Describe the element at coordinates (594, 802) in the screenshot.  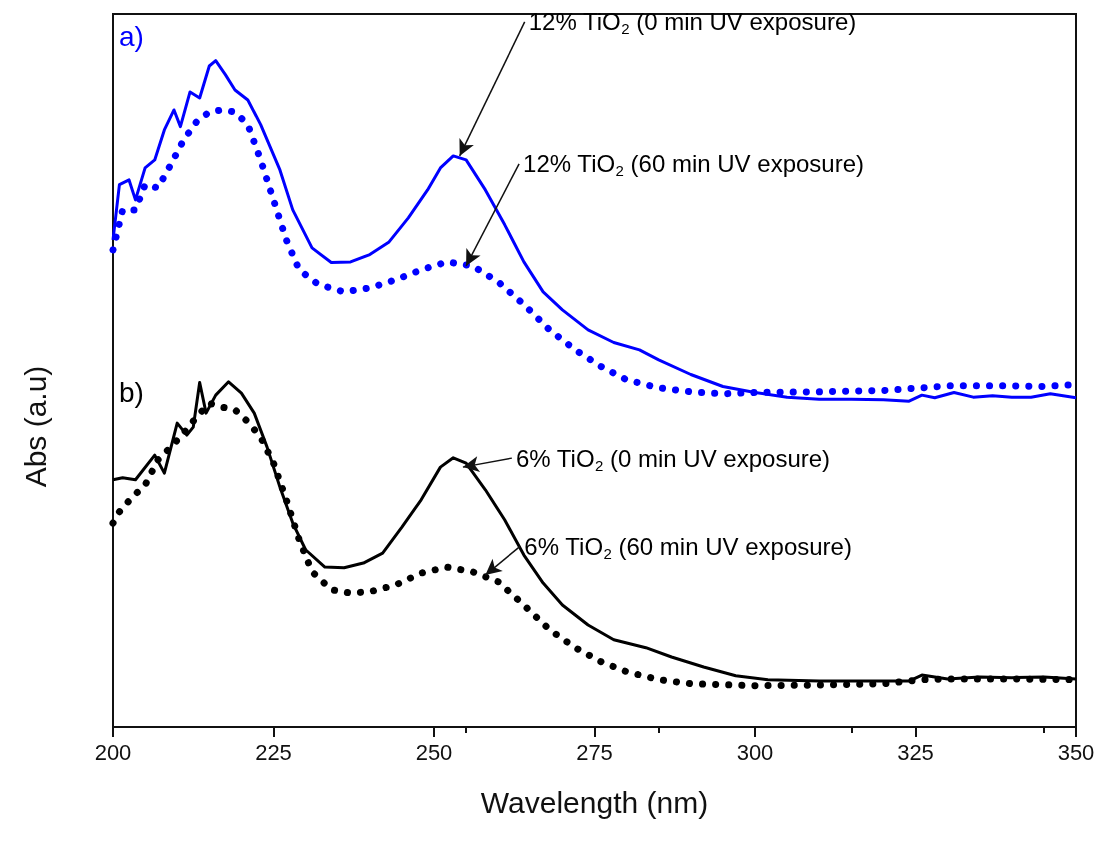
I see `x-axis-title: Wavelength (nm)` at that location.